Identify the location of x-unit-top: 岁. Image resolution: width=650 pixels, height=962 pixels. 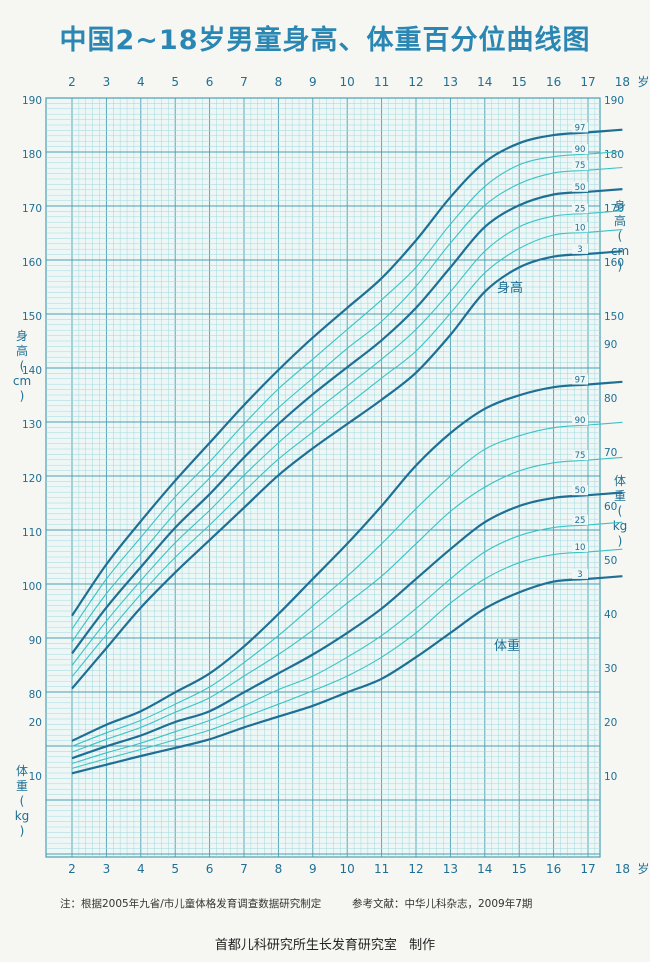
(643, 81).